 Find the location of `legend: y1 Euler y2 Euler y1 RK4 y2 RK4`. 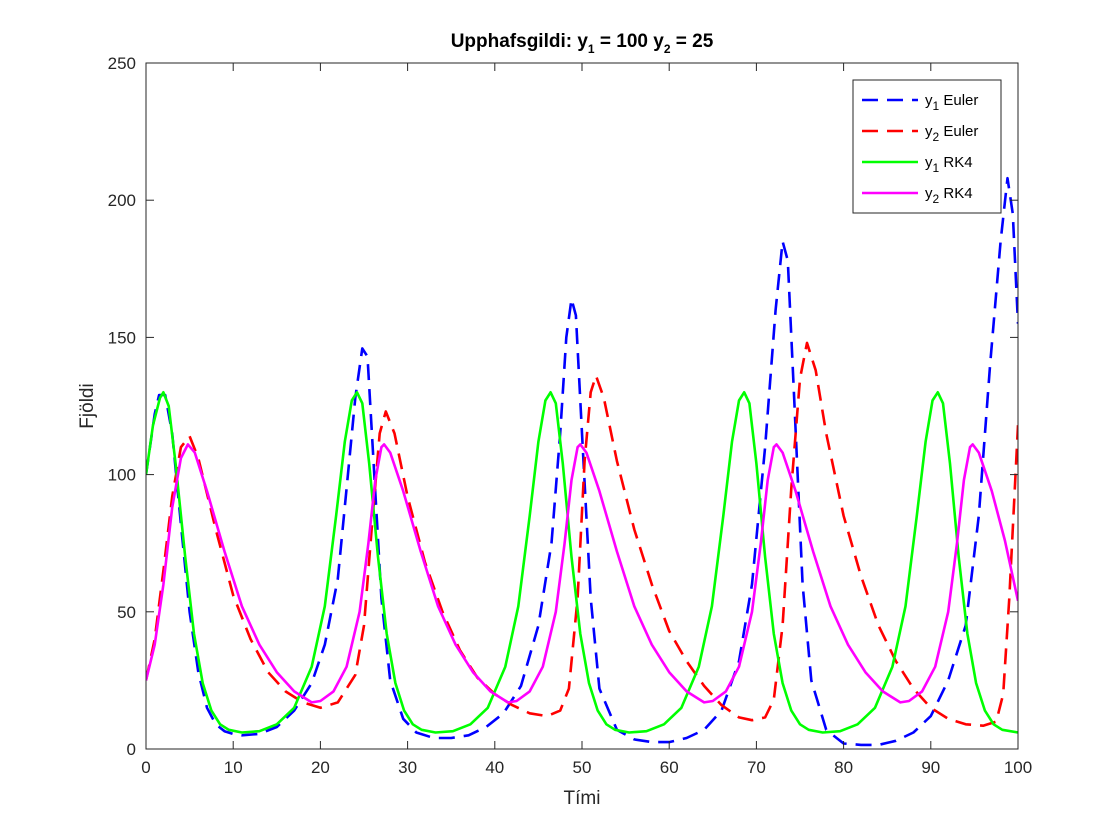

legend: y1 Euler y2 Euler y1 RK4 y2 RK4 is located at coordinates (927, 146).